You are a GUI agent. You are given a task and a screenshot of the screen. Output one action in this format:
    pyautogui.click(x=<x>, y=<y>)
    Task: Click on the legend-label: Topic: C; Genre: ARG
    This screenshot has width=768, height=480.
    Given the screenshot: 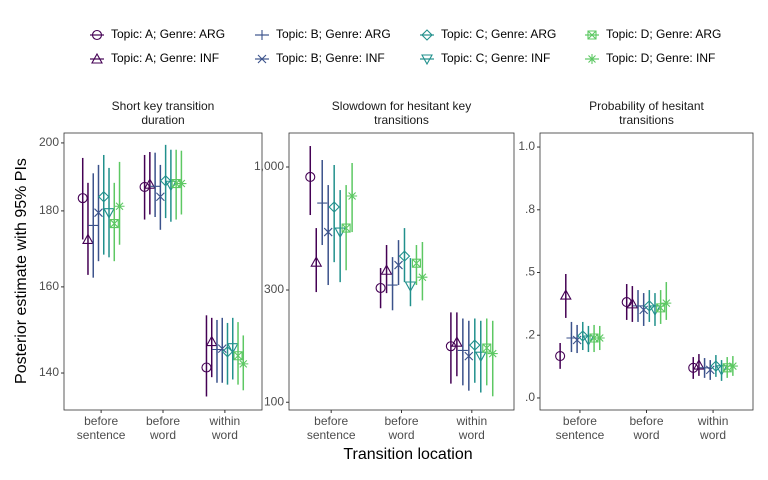 What is the action you would take?
    pyautogui.click(x=498, y=34)
    